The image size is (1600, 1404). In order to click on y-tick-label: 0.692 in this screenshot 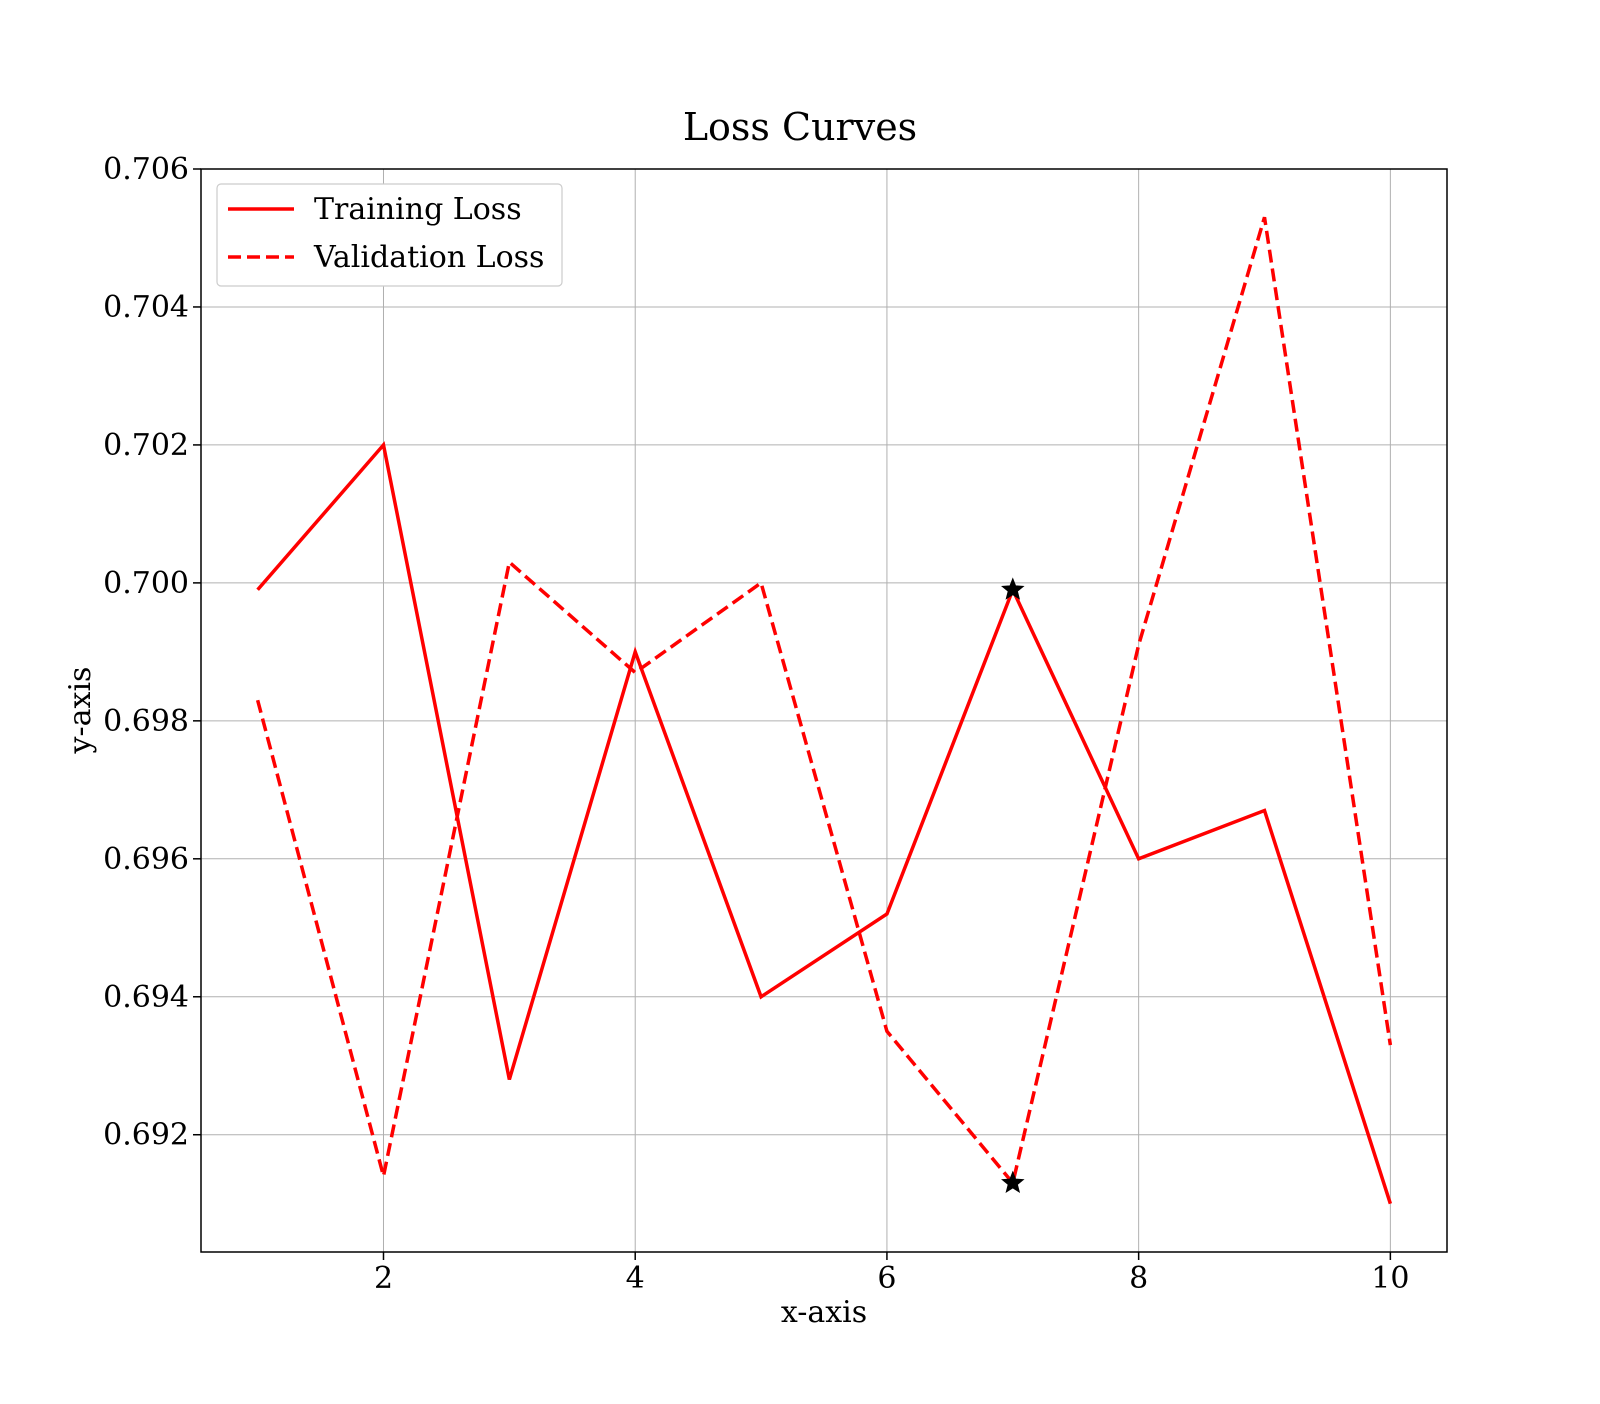, I will do `click(146, 1135)`.